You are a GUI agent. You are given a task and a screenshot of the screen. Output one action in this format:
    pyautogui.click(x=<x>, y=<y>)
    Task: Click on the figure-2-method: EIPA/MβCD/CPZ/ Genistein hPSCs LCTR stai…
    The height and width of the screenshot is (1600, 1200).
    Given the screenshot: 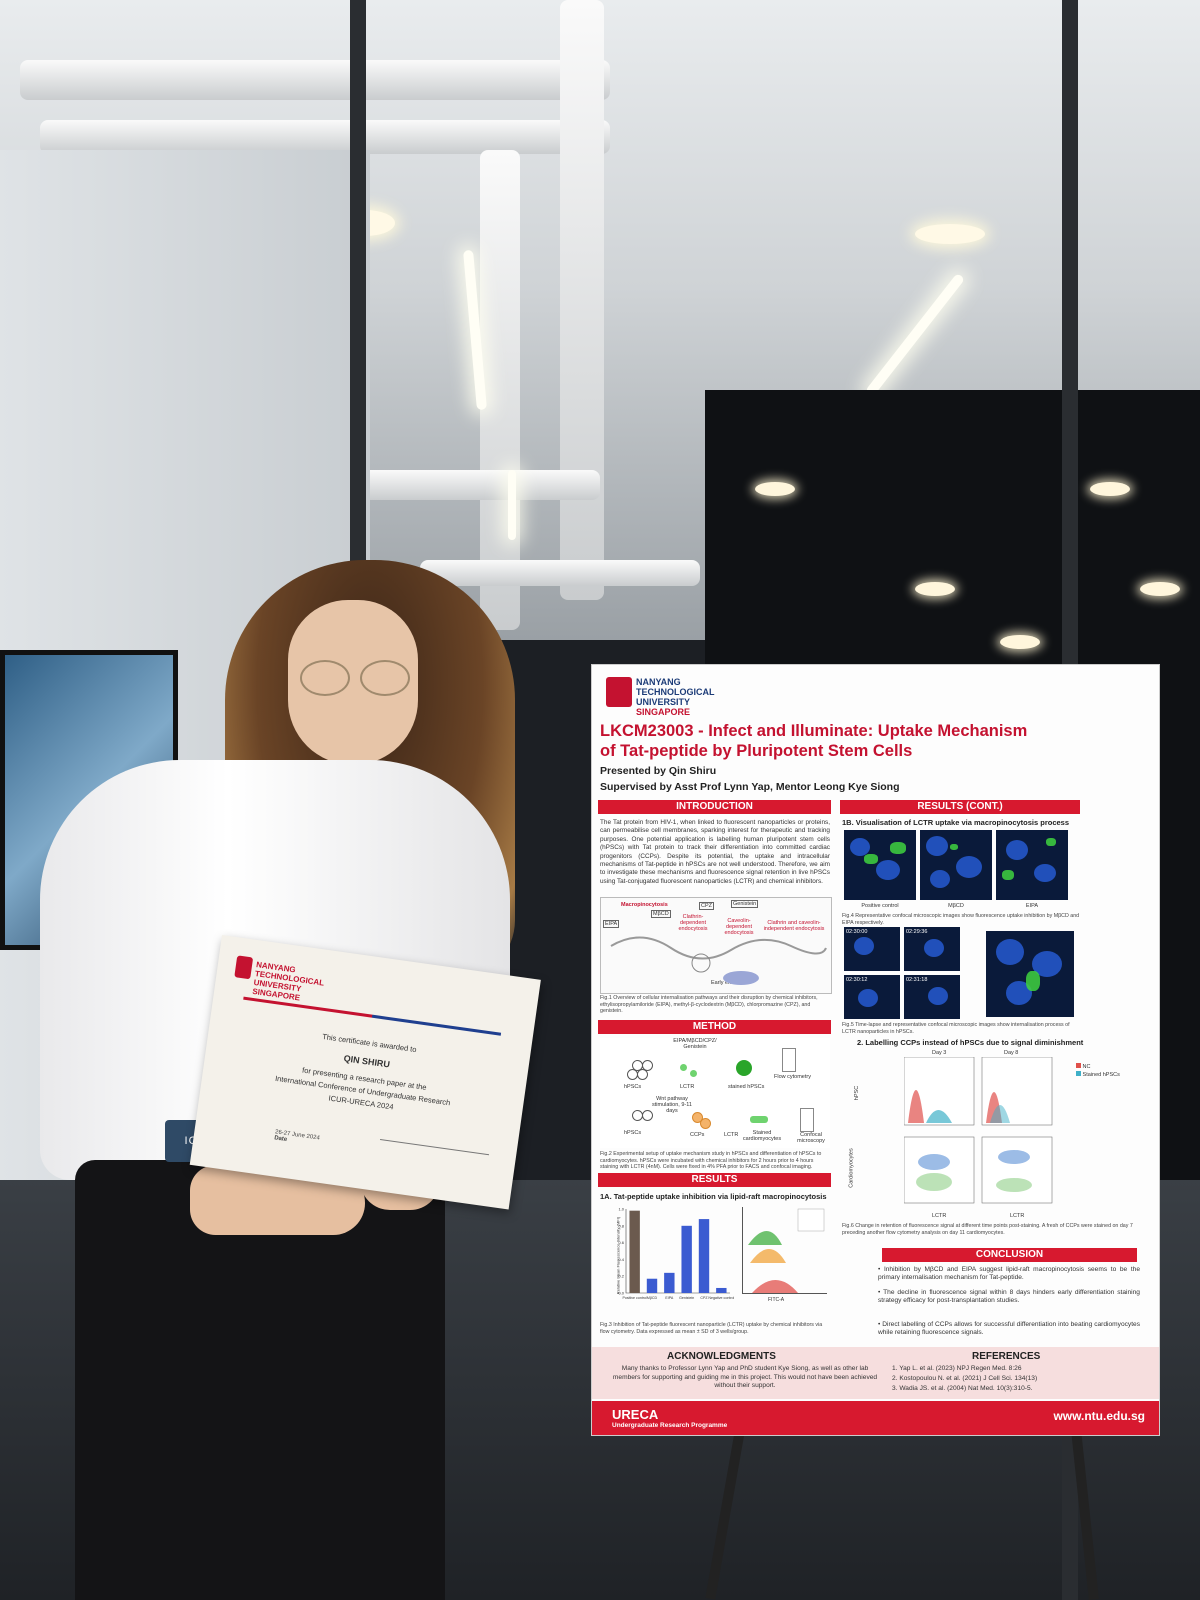 What is the action you would take?
    pyautogui.click(x=715, y=1093)
    